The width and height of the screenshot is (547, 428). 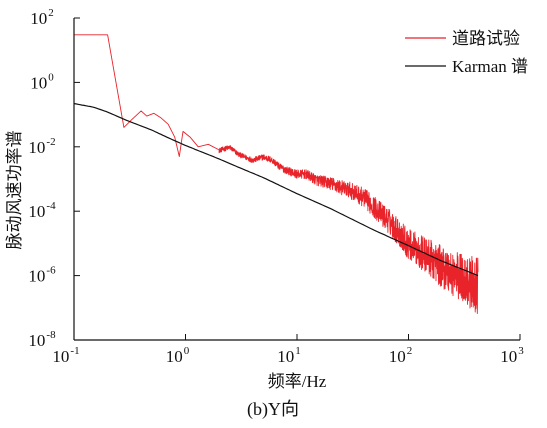 What do you see at coordinates (297, 381) in the screenshot?
I see `x-axis-title: 频率/Hz` at bounding box center [297, 381].